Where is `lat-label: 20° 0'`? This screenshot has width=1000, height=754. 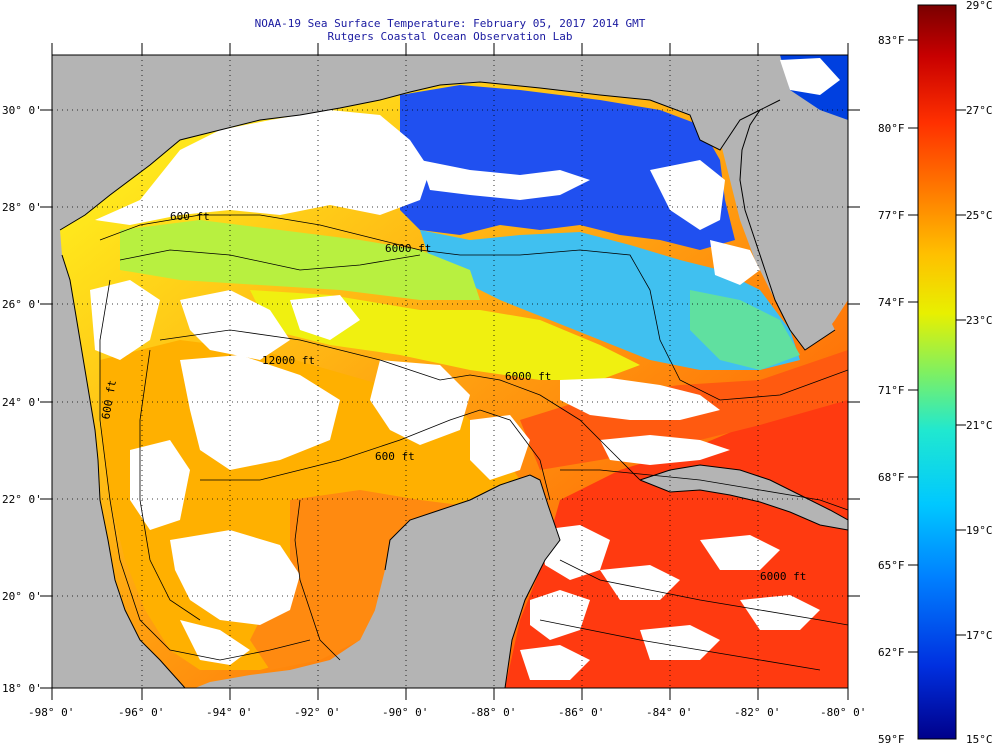
lat-label: 20° 0' is located at coordinates (22, 596).